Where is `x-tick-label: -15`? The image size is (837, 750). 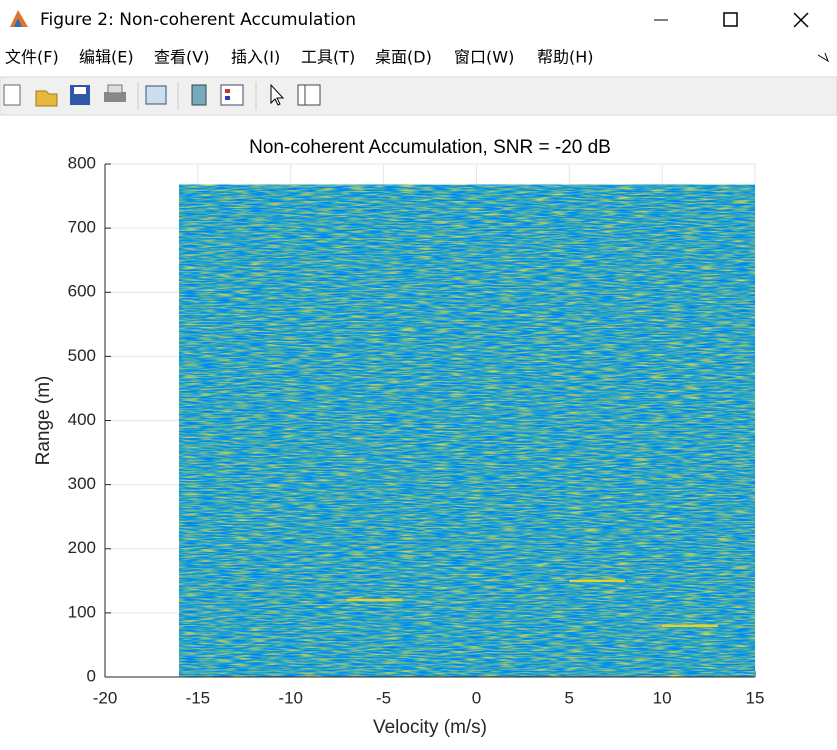 x-tick-label: -15 is located at coordinates (198, 697).